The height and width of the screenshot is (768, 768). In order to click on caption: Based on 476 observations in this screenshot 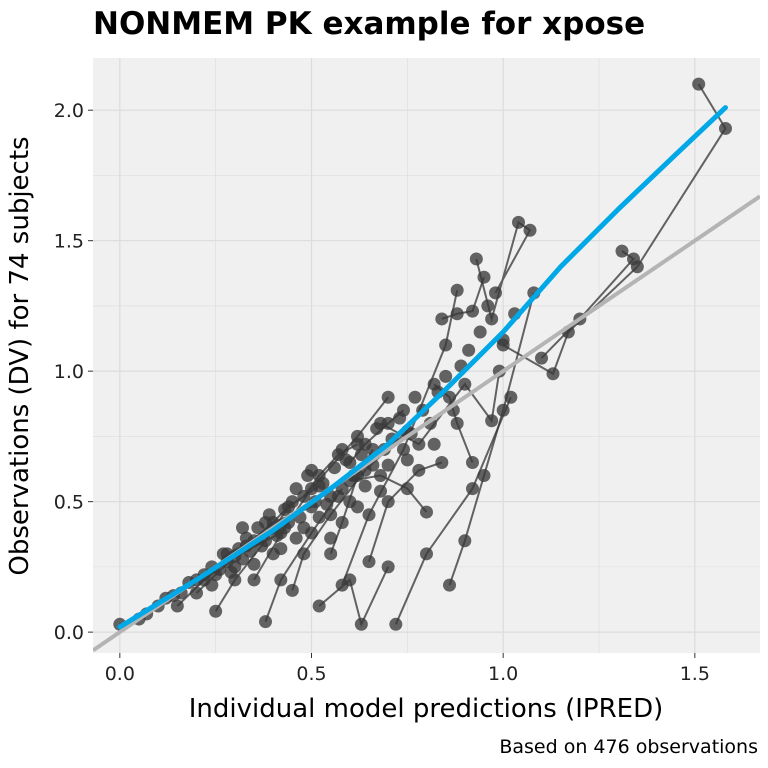, I will do `click(628, 747)`.